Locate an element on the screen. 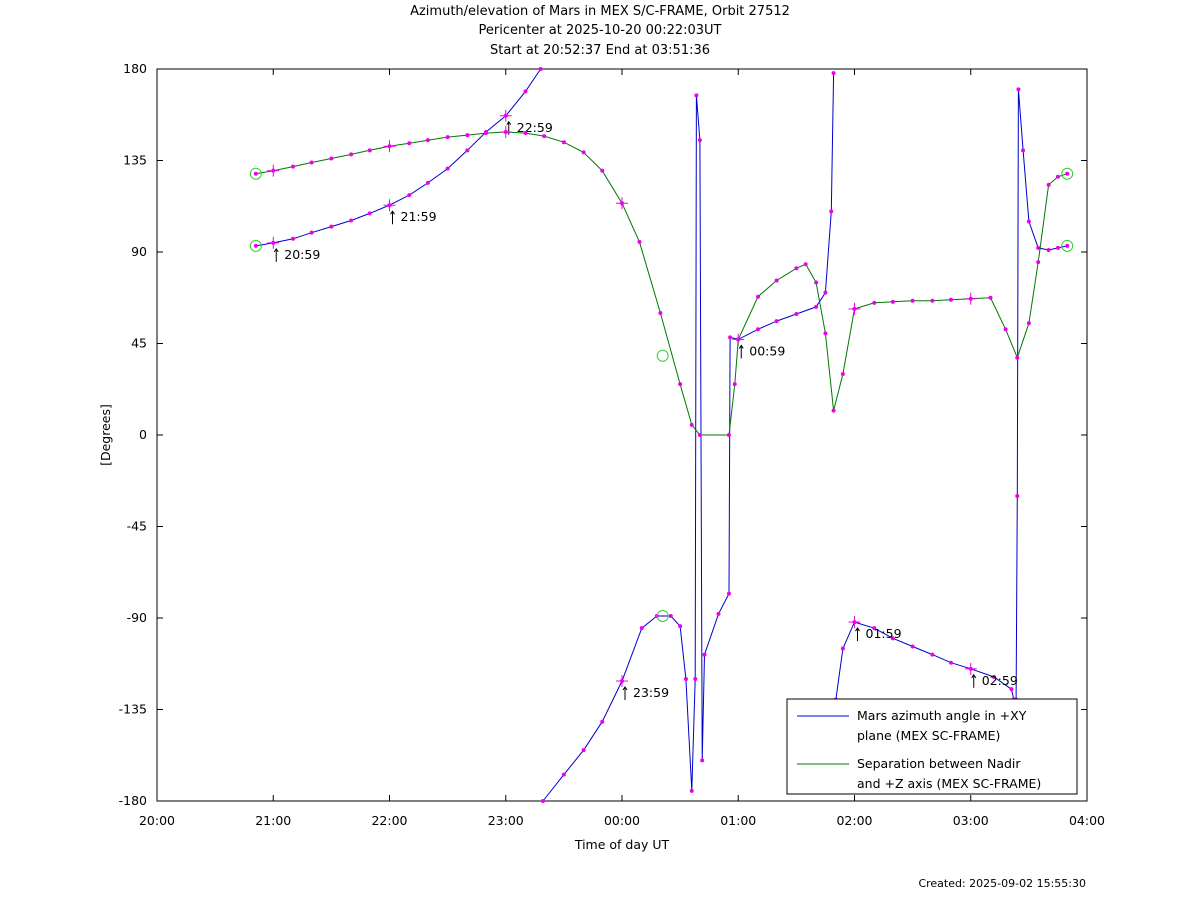 This screenshot has width=1200, height=901. legend-entry-text: Separation between Nadir is located at coordinates (939, 763).